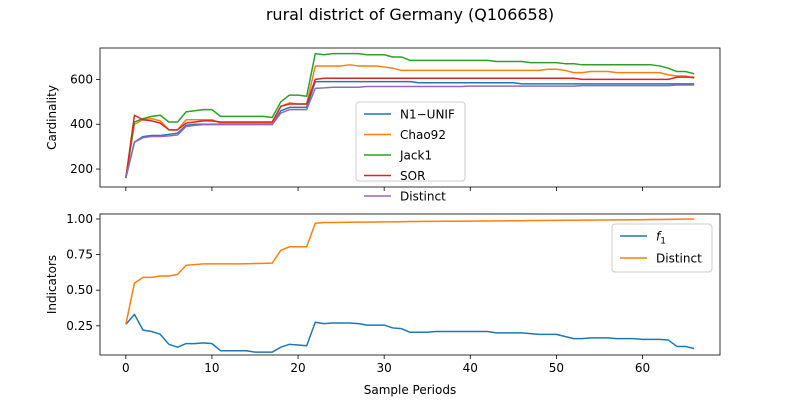  What do you see at coordinates (470, 368) in the screenshot?
I see `x-tick-label-2-40: 40` at bounding box center [470, 368].